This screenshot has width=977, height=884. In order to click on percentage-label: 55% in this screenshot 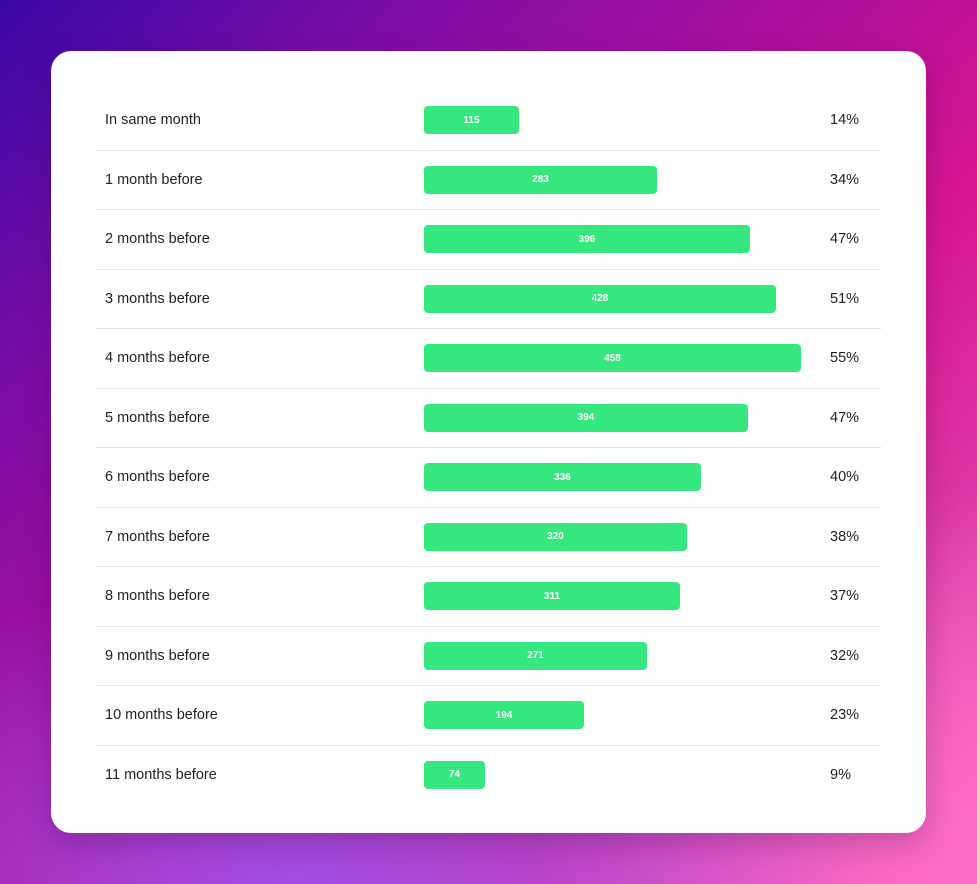, I will do `click(845, 358)`.